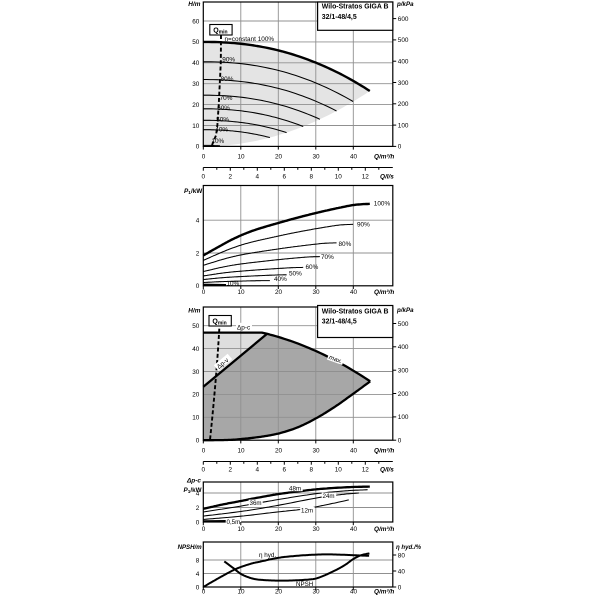  I want to click on svg-text: max., so click(335, 359).